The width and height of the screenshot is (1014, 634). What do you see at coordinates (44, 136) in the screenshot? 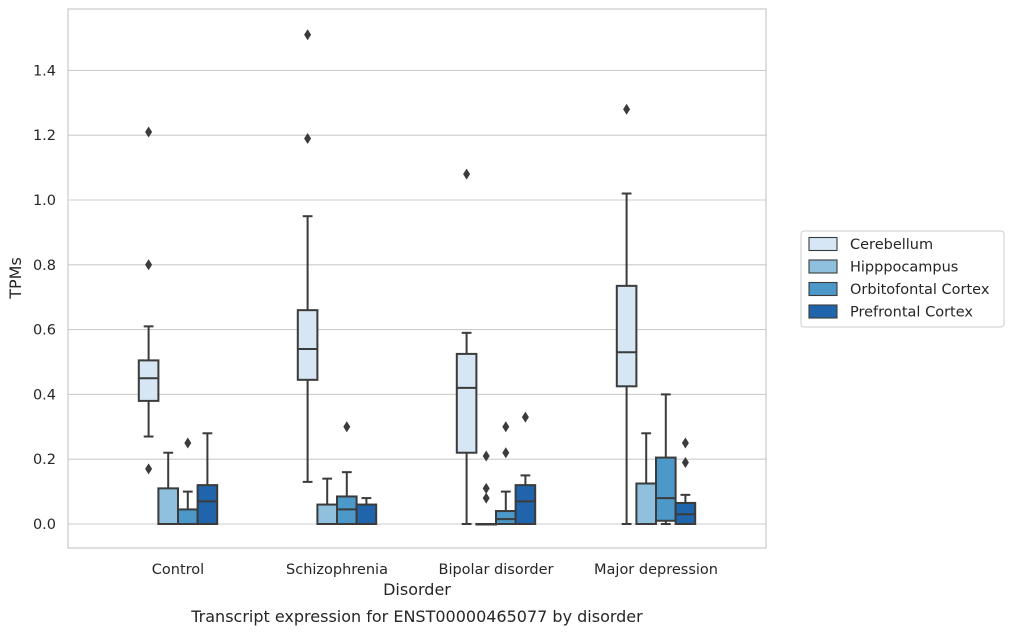
I see `y-tick-label: 1.2` at bounding box center [44, 136].